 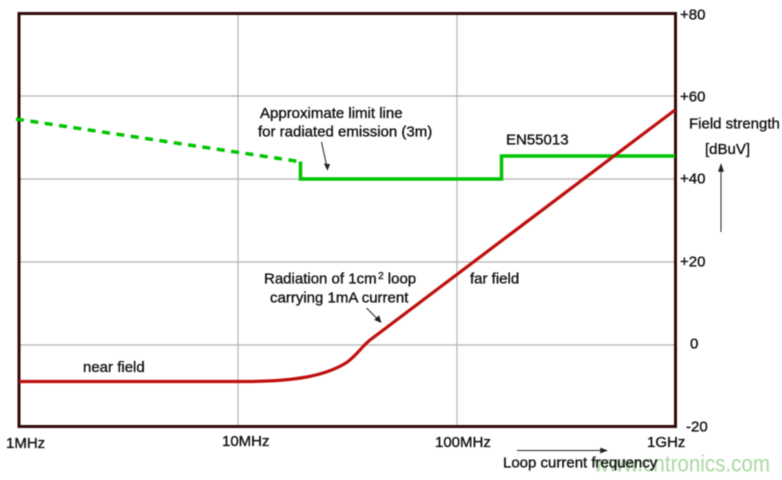 What do you see at coordinates (692, 96) in the screenshot?
I see `svg-text: +60` at bounding box center [692, 96].